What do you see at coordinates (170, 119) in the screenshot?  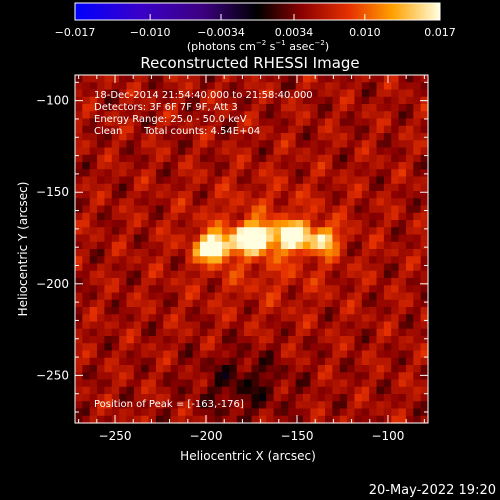 I see `energy-range-text: Energy Range: 25.0 - 50.0 keV` at bounding box center [170, 119].